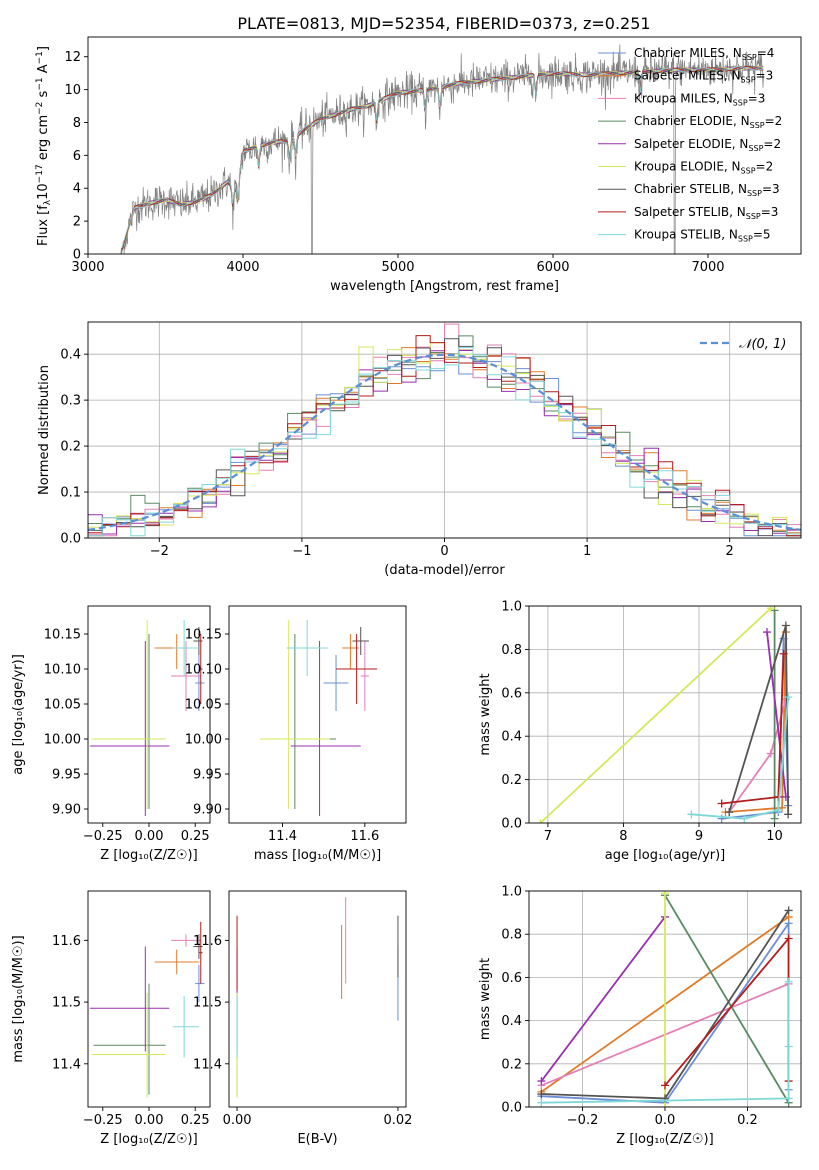 The height and width of the screenshot is (1170, 819). What do you see at coordinates (762, 344) in the screenshot?
I see `legend-entry: 𝒩(0, 1)` at bounding box center [762, 344].